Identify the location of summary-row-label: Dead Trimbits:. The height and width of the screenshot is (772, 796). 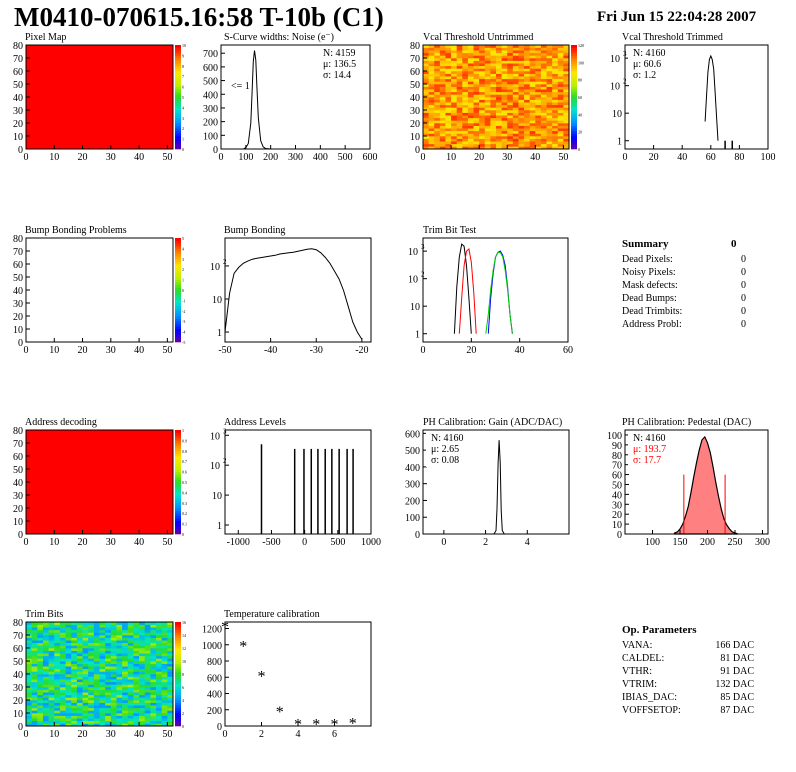
(652, 311).